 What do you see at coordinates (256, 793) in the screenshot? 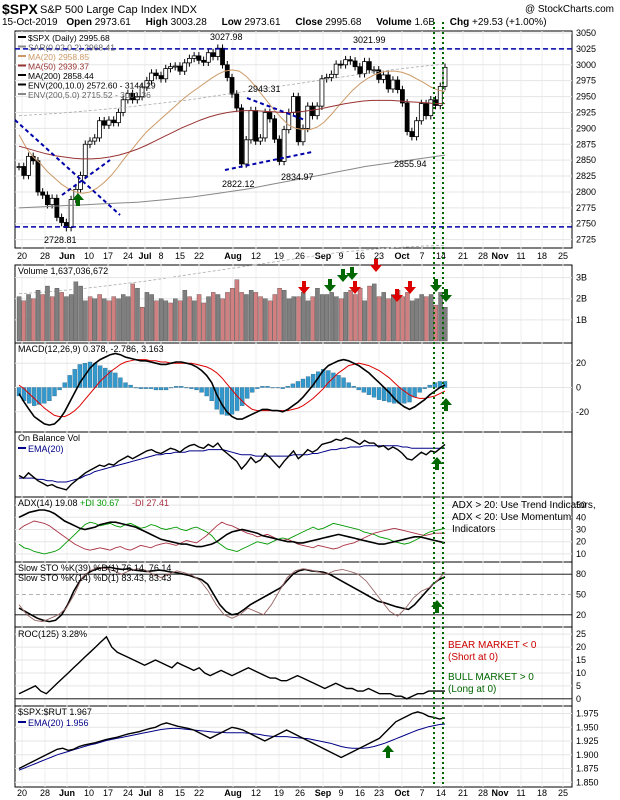
I see `x-tick-label-bottom: 12` at bounding box center [256, 793].